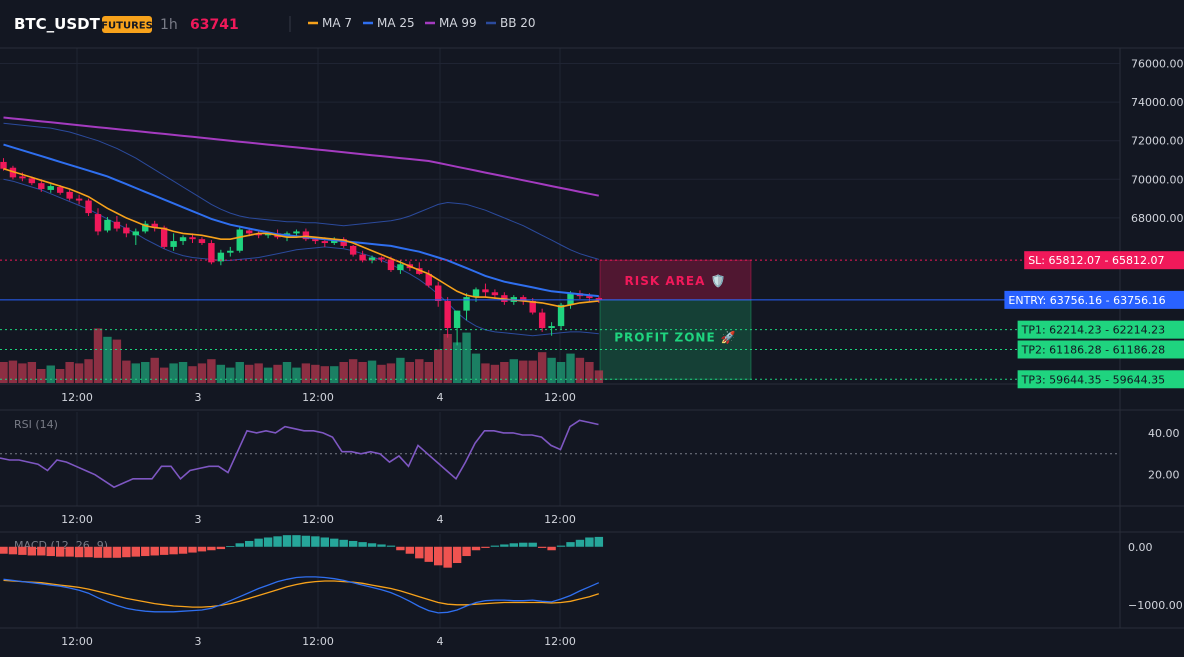 The width and height of the screenshot is (1184, 657). I want to click on last-price-label: 63741, so click(214, 25).